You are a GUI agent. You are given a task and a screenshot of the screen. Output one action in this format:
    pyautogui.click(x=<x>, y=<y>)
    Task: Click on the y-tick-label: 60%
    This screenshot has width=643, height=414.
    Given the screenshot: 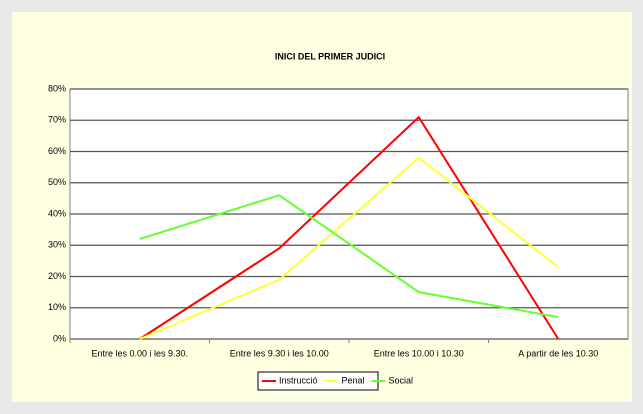 What is the action you would take?
    pyautogui.click(x=57, y=151)
    